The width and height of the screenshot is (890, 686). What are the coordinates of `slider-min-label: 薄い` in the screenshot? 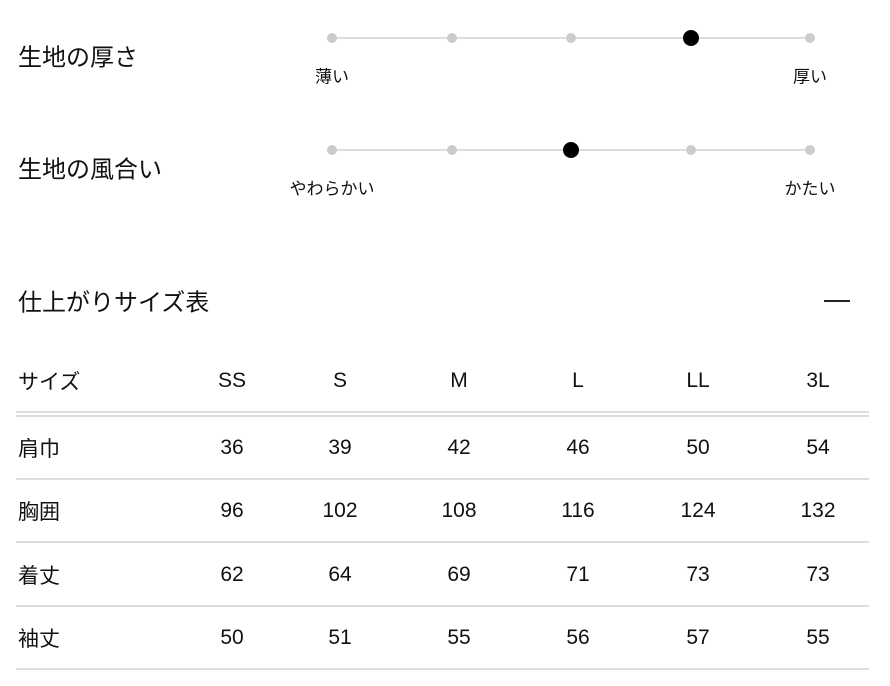 It's located at (332, 77).